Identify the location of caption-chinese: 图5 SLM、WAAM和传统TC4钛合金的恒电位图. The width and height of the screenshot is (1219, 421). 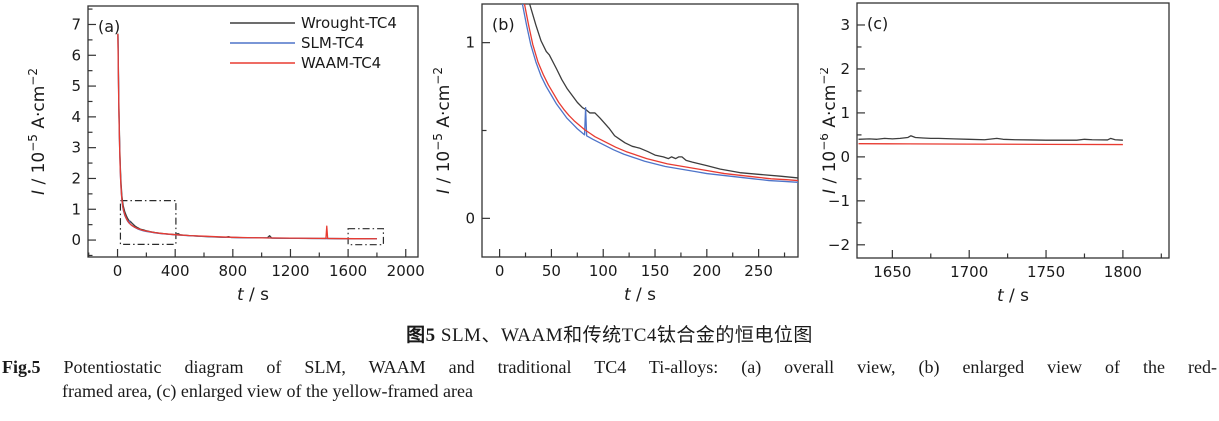
(609, 333).